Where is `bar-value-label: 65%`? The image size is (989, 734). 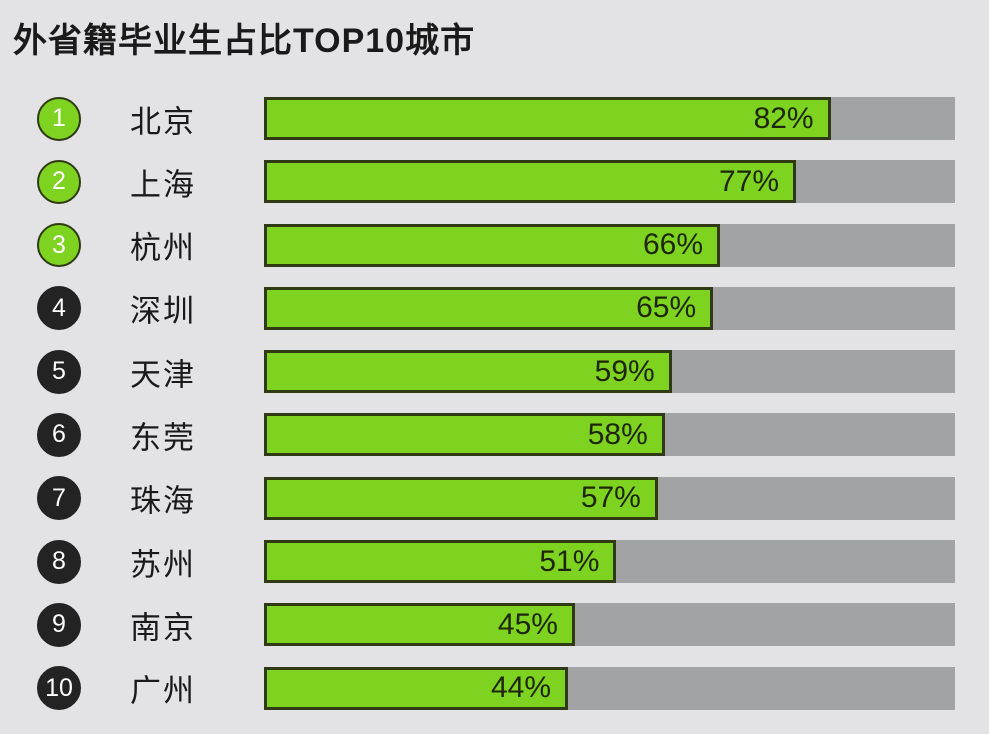 bar-value-label: 65% is located at coordinates (666, 308).